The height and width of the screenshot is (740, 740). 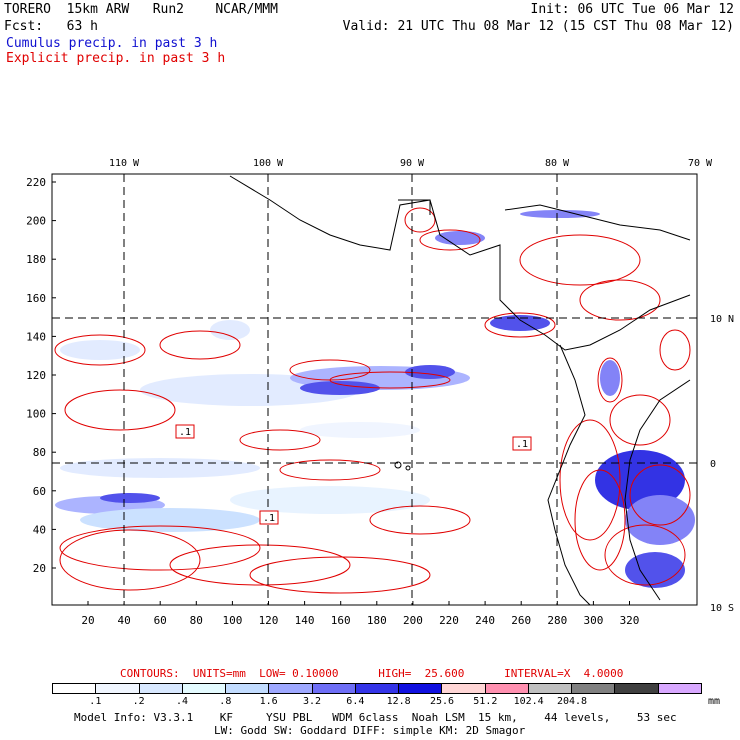 I want to click on lon-label-110w: 110 W, so click(x=124, y=163).